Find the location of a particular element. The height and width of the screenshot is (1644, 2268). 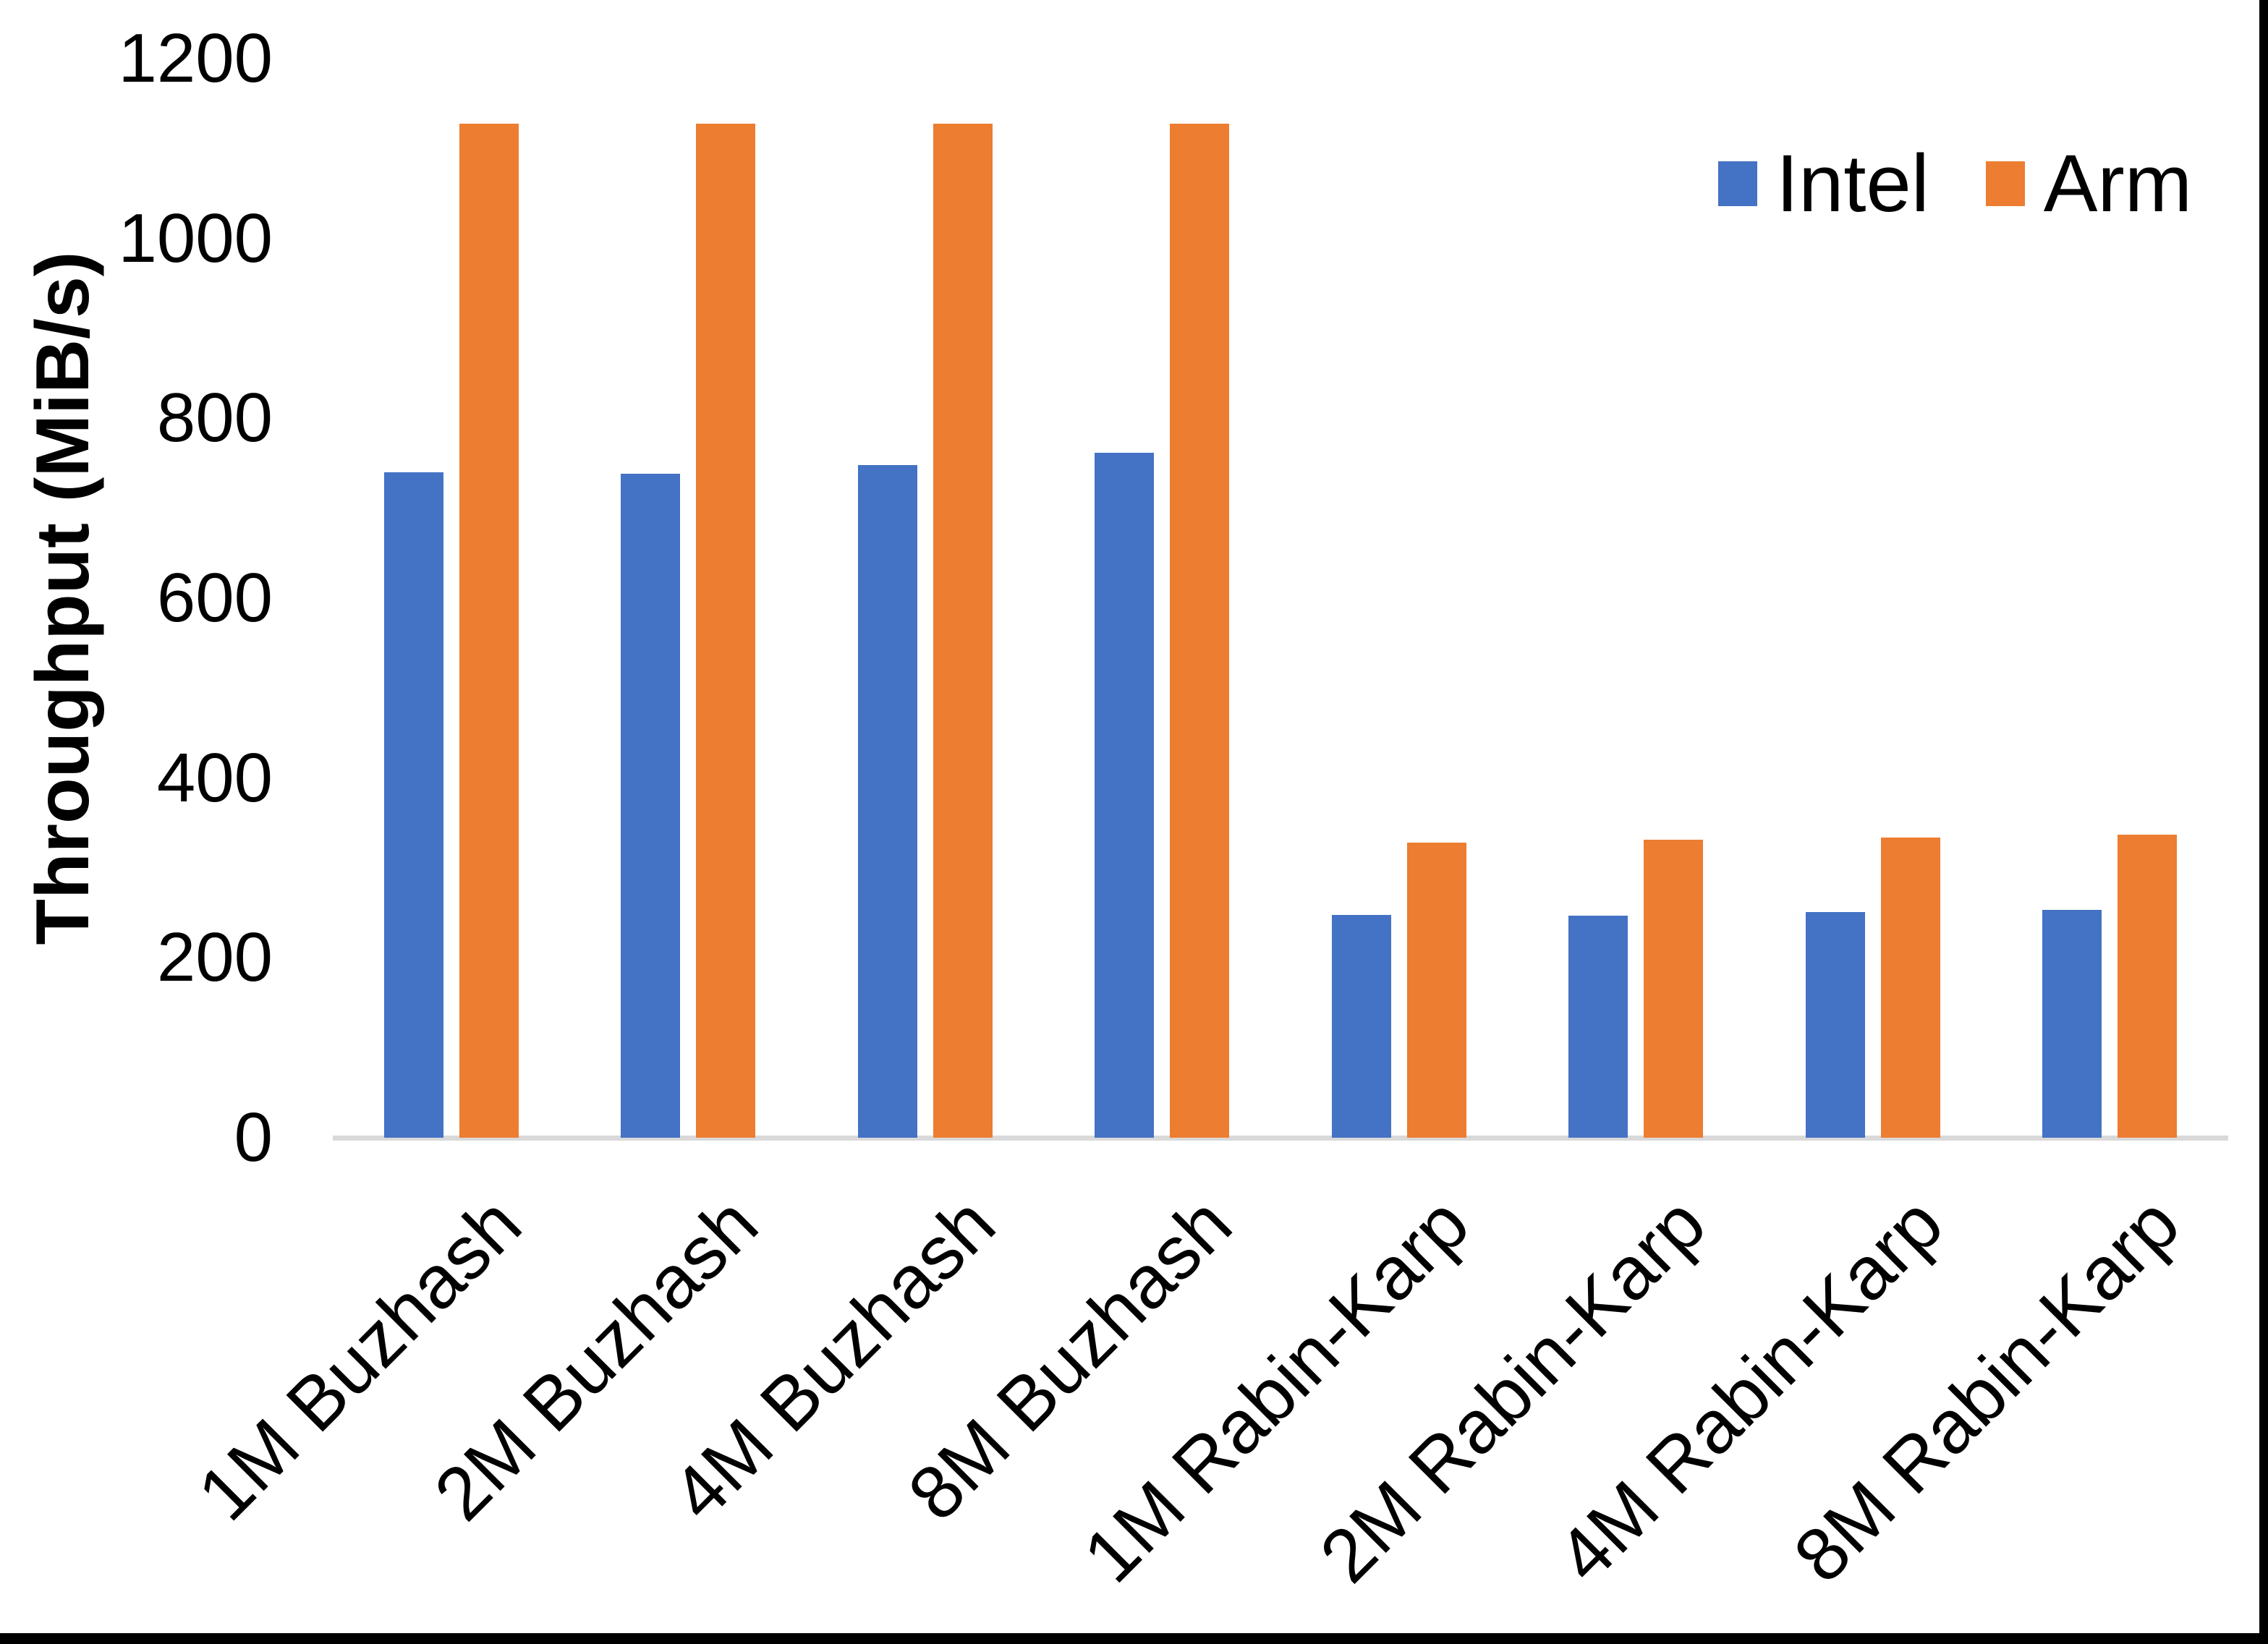

x-axis-line is located at coordinates (1280, 1138).